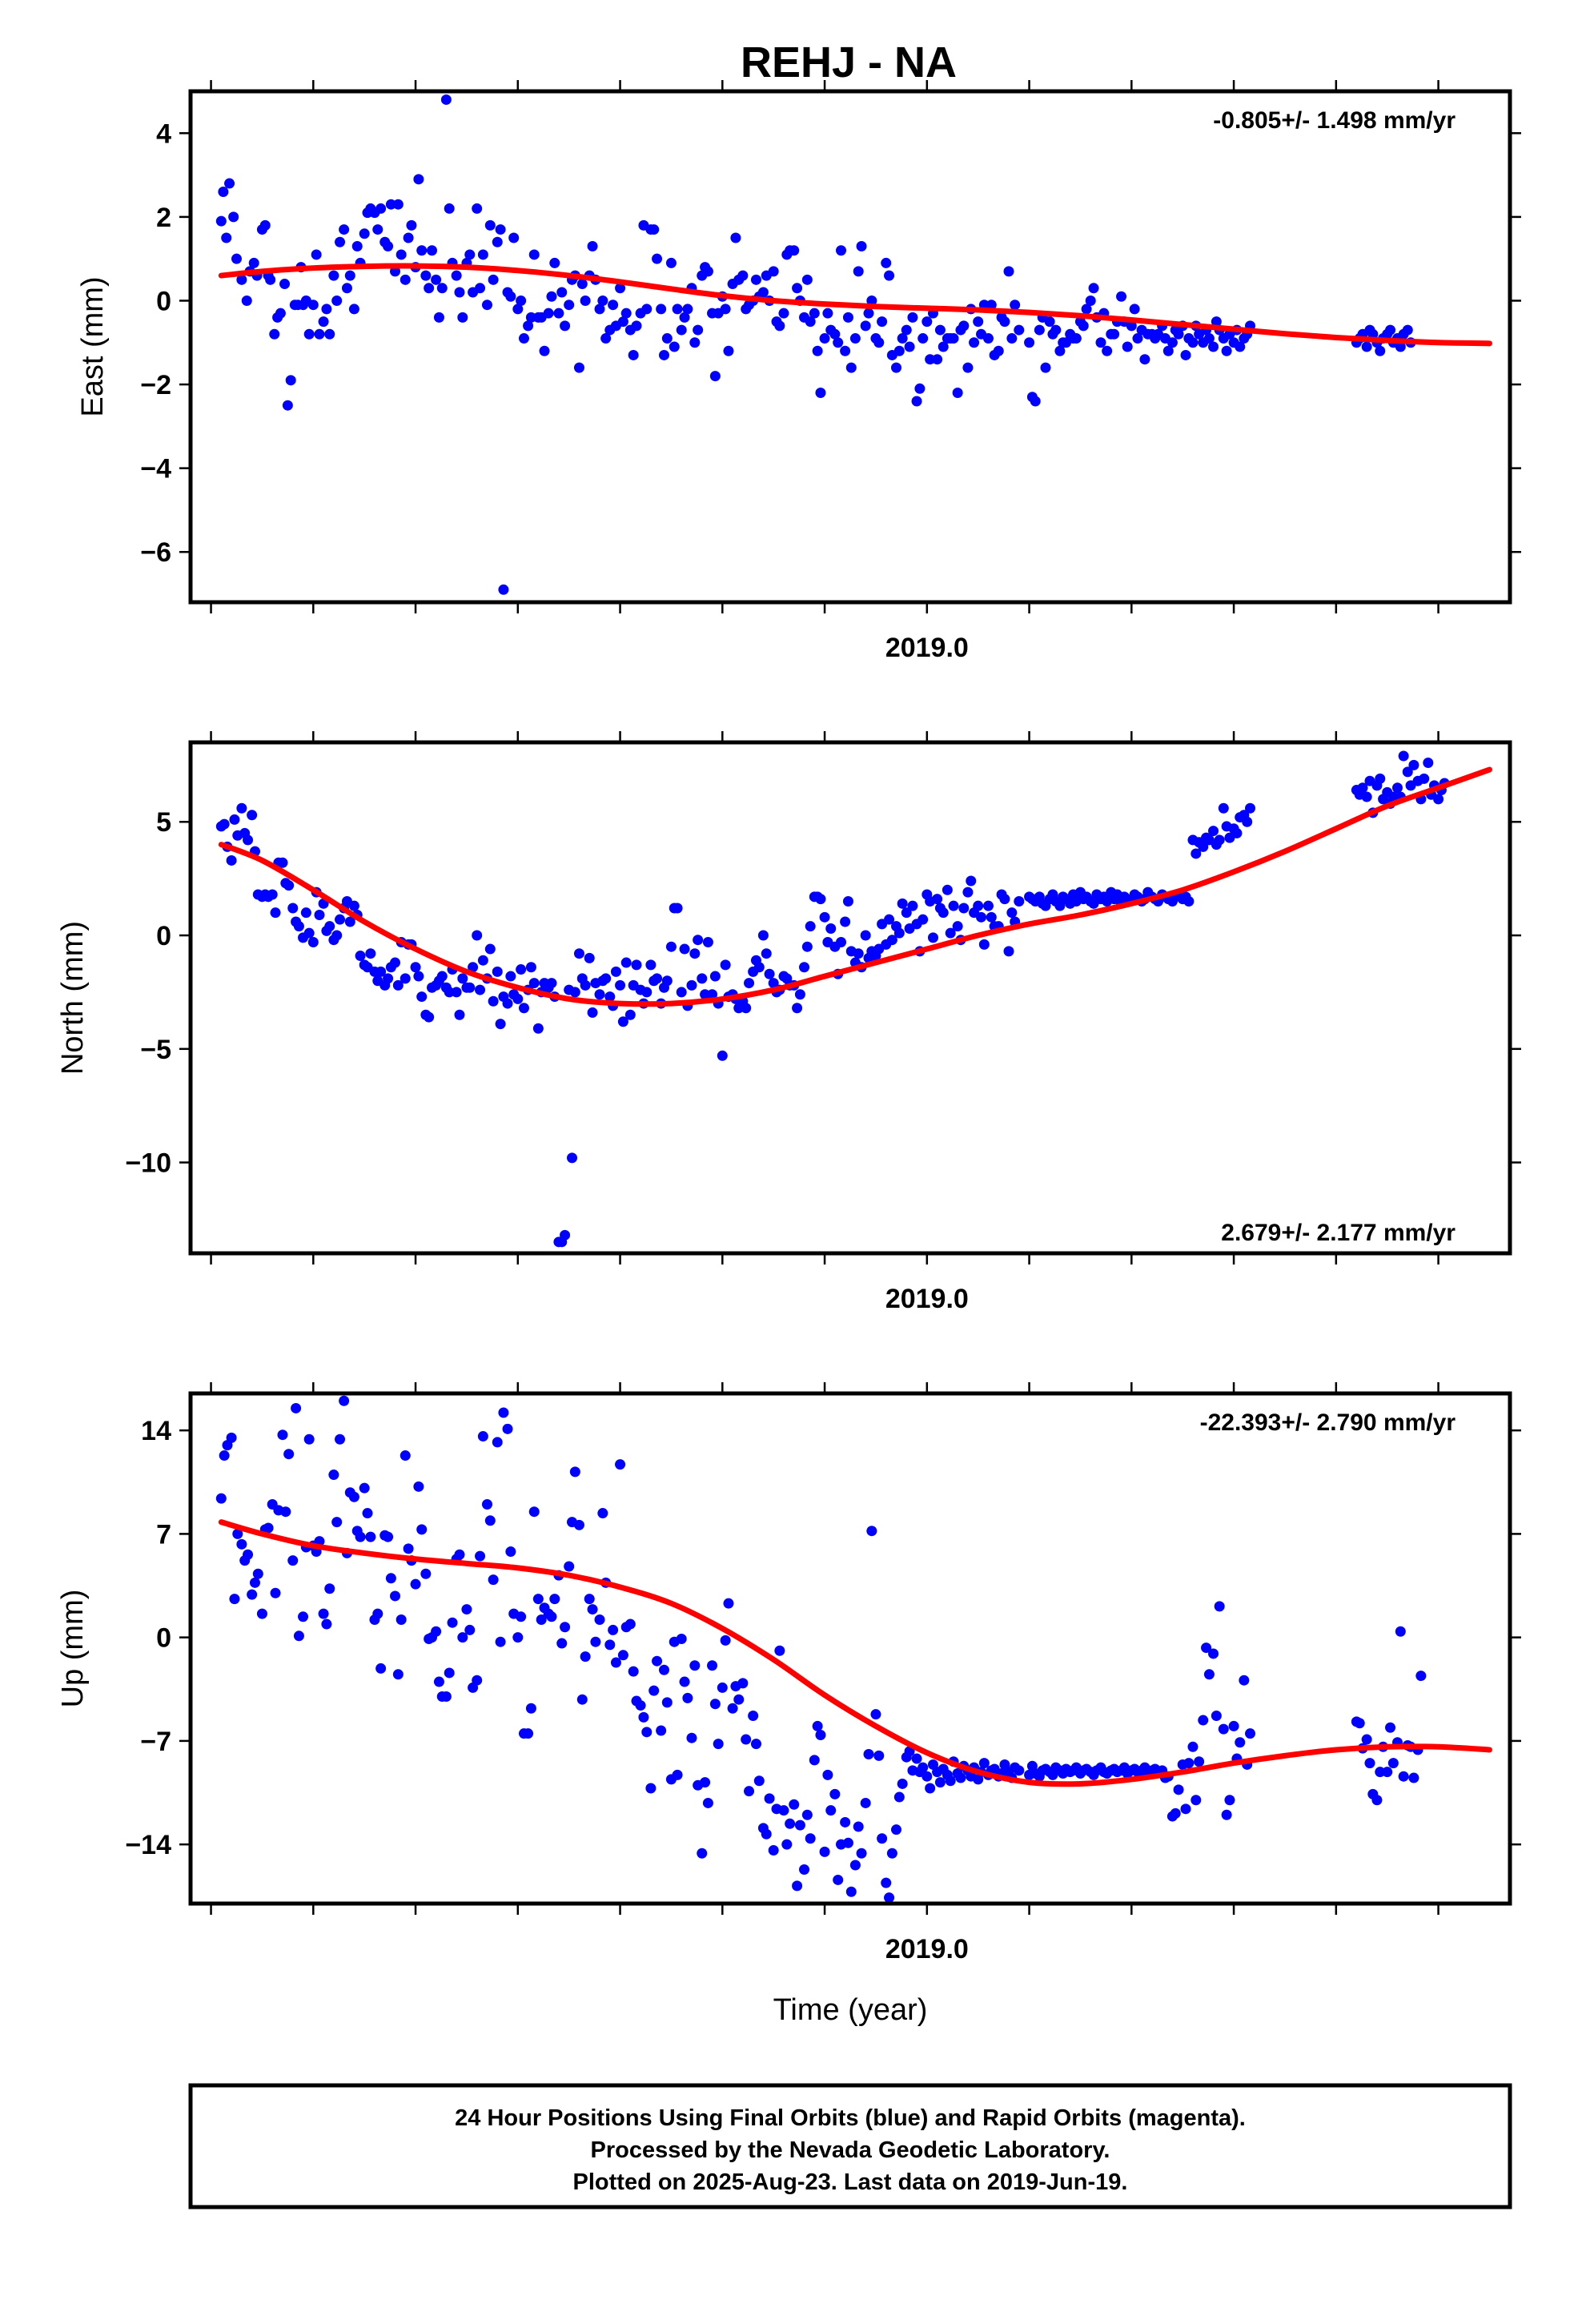  What do you see at coordinates (855, 1653) in the screenshot?
I see `fit-curve` at bounding box center [855, 1653].